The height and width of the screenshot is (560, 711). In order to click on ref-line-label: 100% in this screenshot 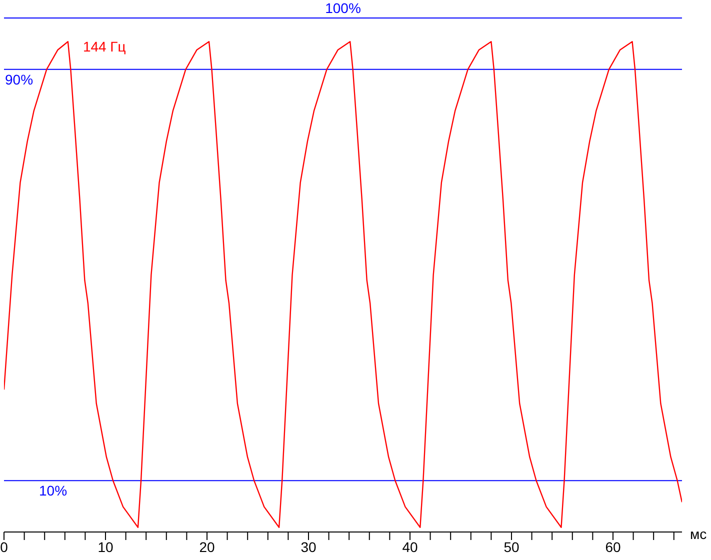, I will do `click(343, 8)`.